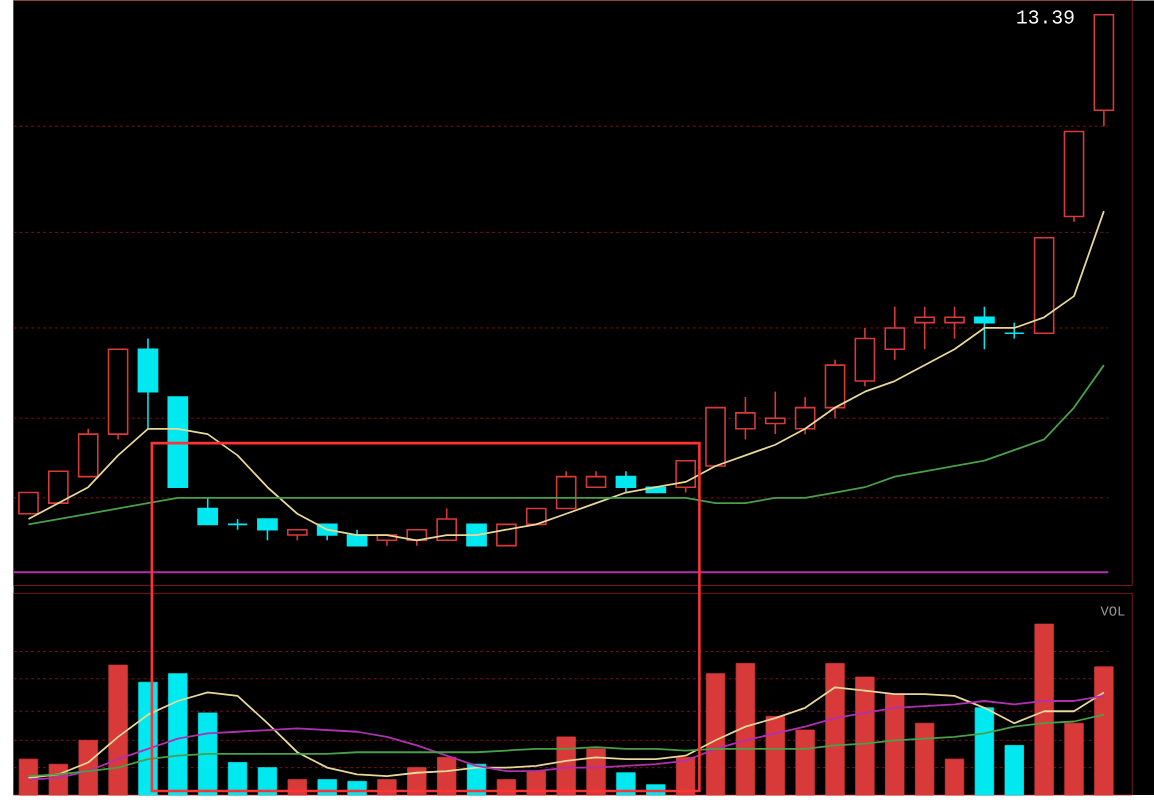 The image size is (1154, 802). What do you see at coordinates (1045, 17) in the screenshot?
I see `annotation: 13.39` at bounding box center [1045, 17].